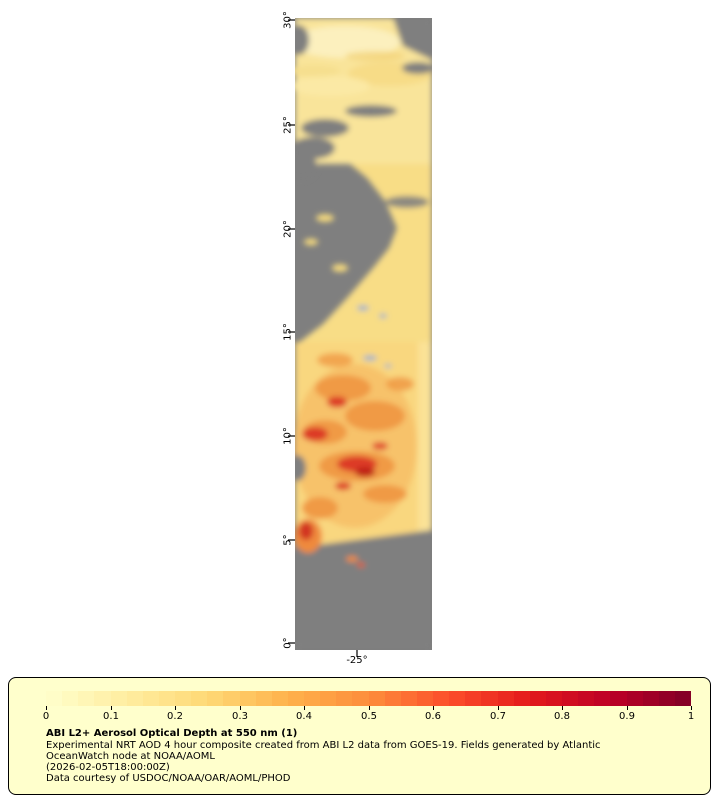  Describe the element at coordinates (46, 716) in the screenshot. I see `colorbar-tick-label: 0` at that location.